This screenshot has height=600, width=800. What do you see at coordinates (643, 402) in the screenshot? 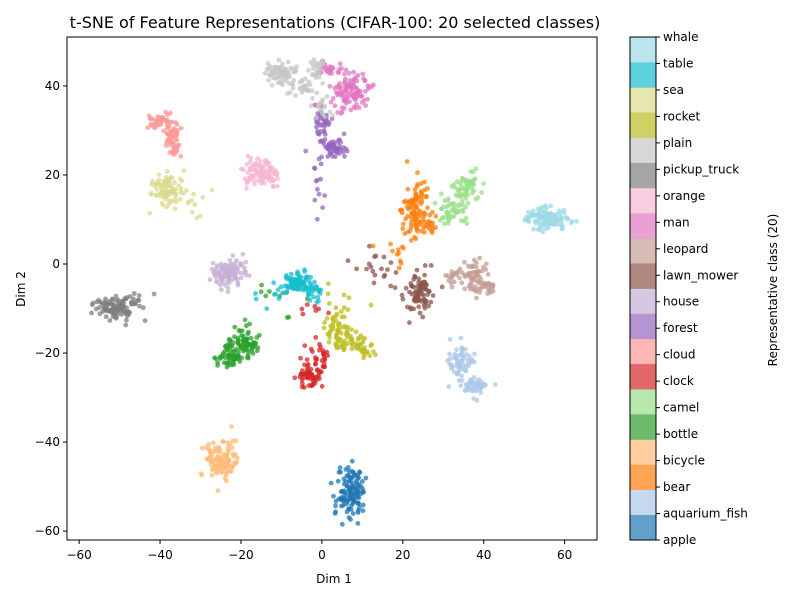
I see `colorbar-segment-camel` at bounding box center [643, 402].